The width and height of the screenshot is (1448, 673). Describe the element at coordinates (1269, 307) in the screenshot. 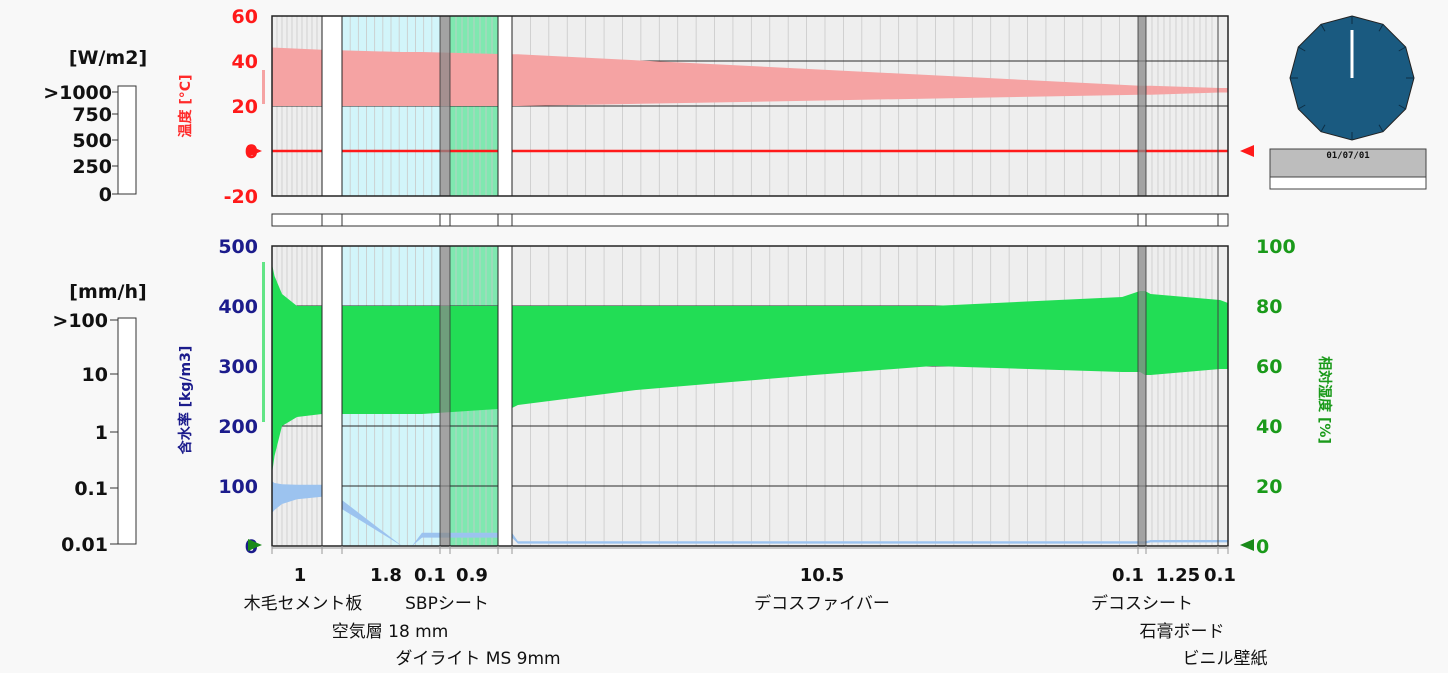

I see `humidity-tick-label: 80` at that location.